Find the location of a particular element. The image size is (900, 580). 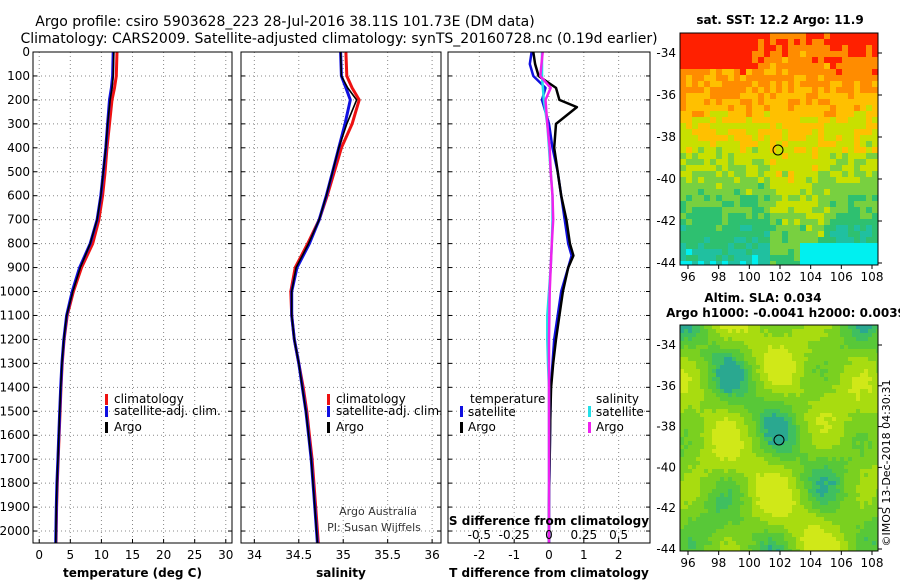

depth-tick-label: 0 is located at coordinates (26, 52).